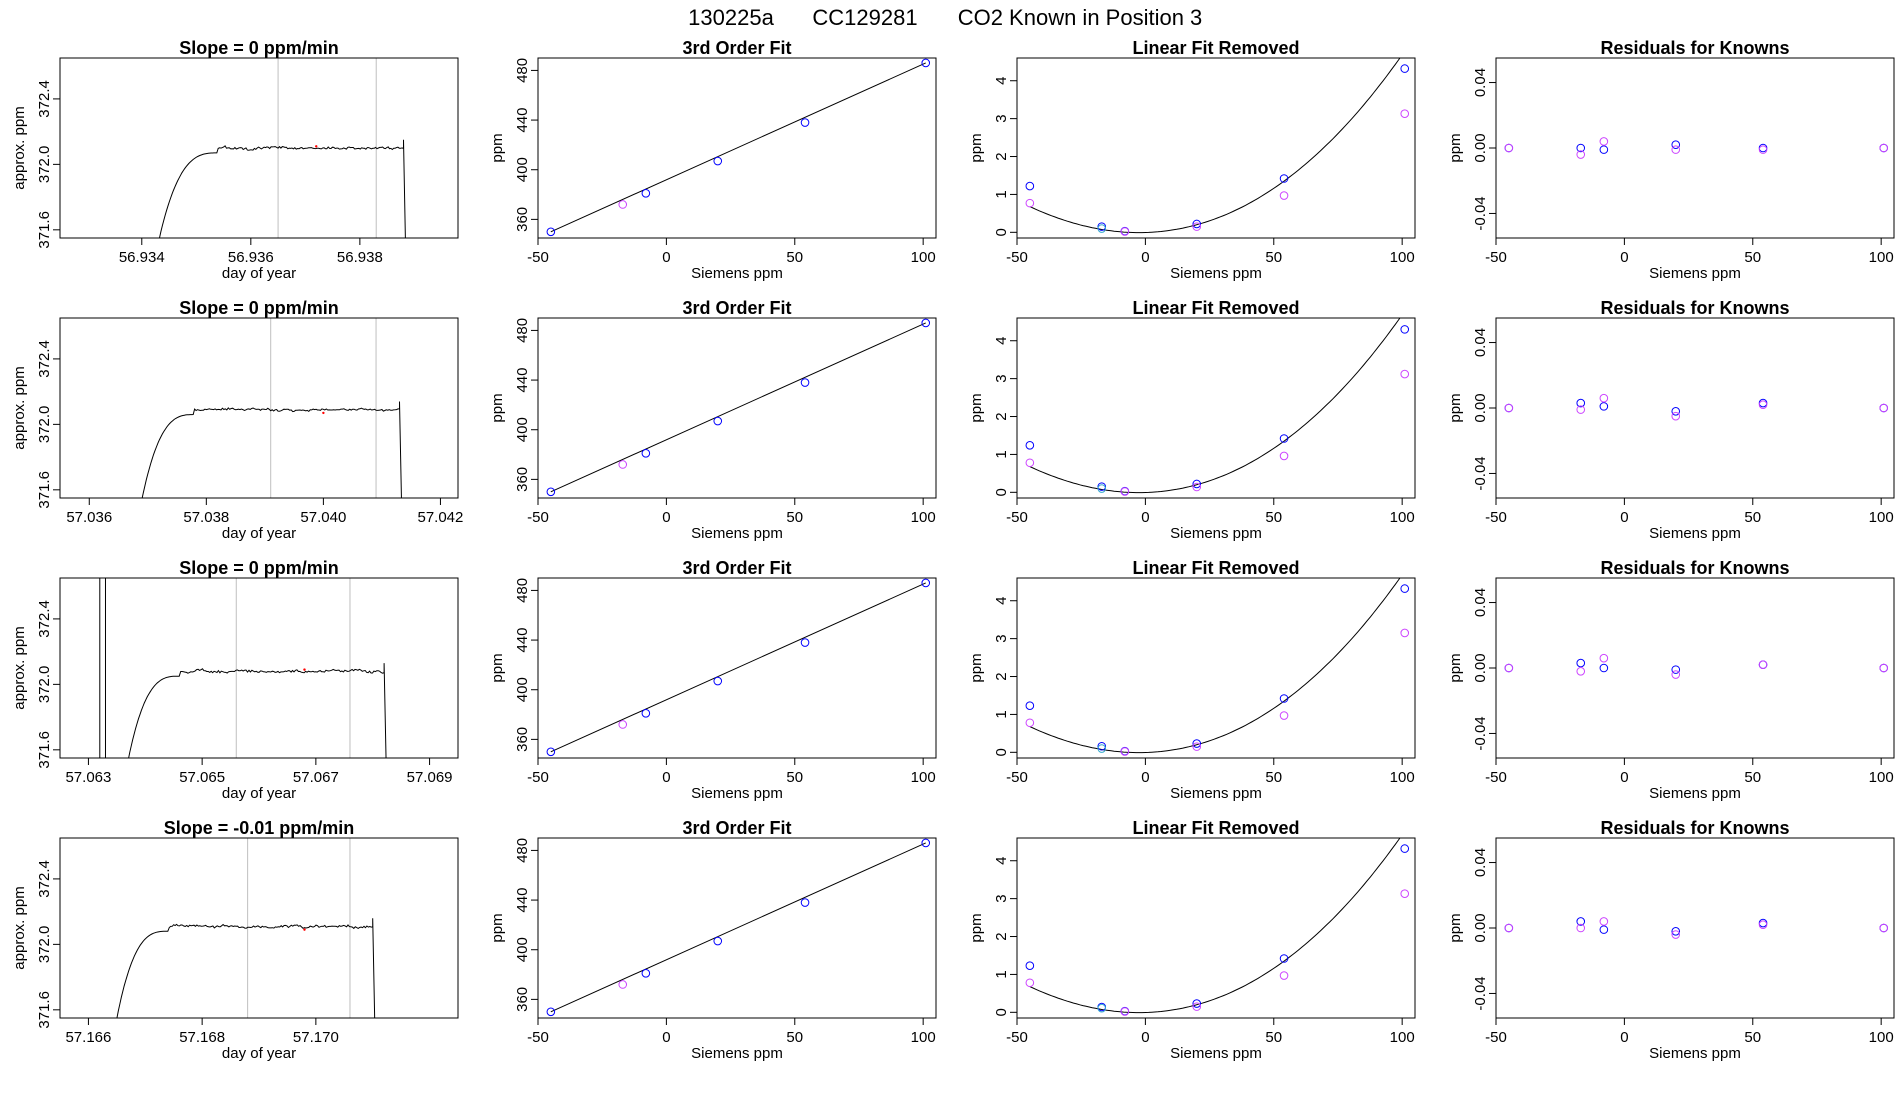  What do you see at coordinates (1001, 194) in the screenshot?
I see `y-tick-label-2: 1` at bounding box center [1001, 194].